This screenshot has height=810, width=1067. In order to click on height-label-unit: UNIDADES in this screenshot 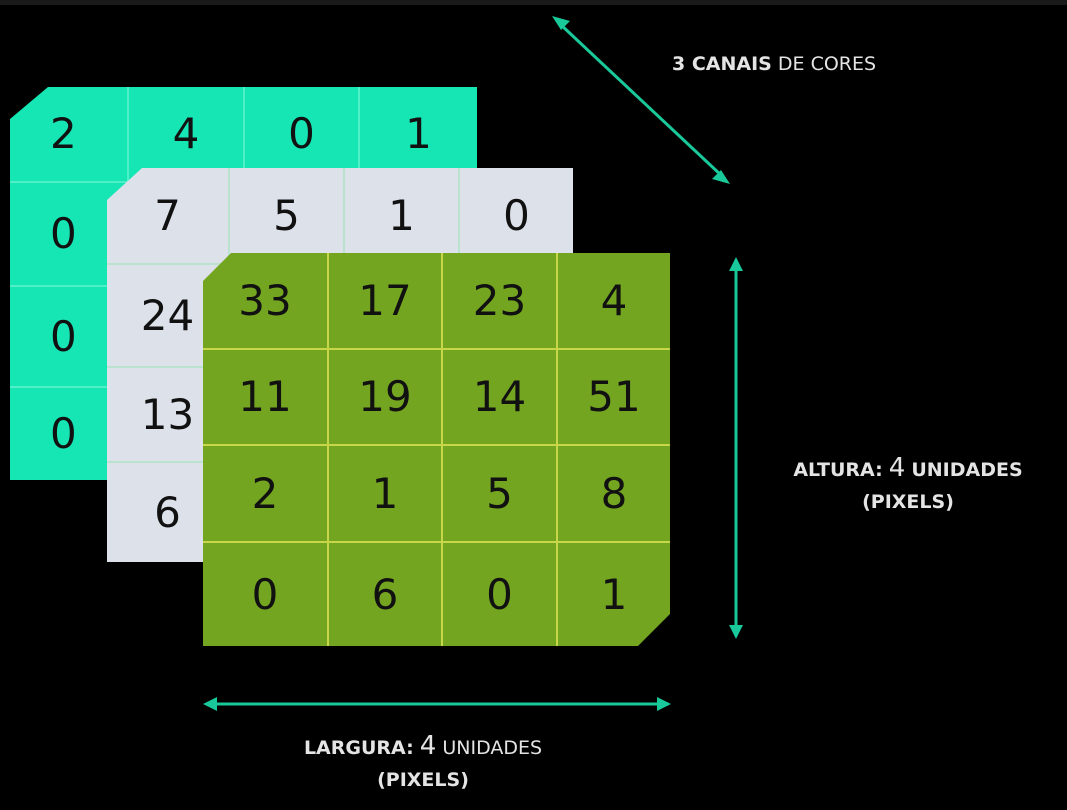, I will do `click(967, 470)`.